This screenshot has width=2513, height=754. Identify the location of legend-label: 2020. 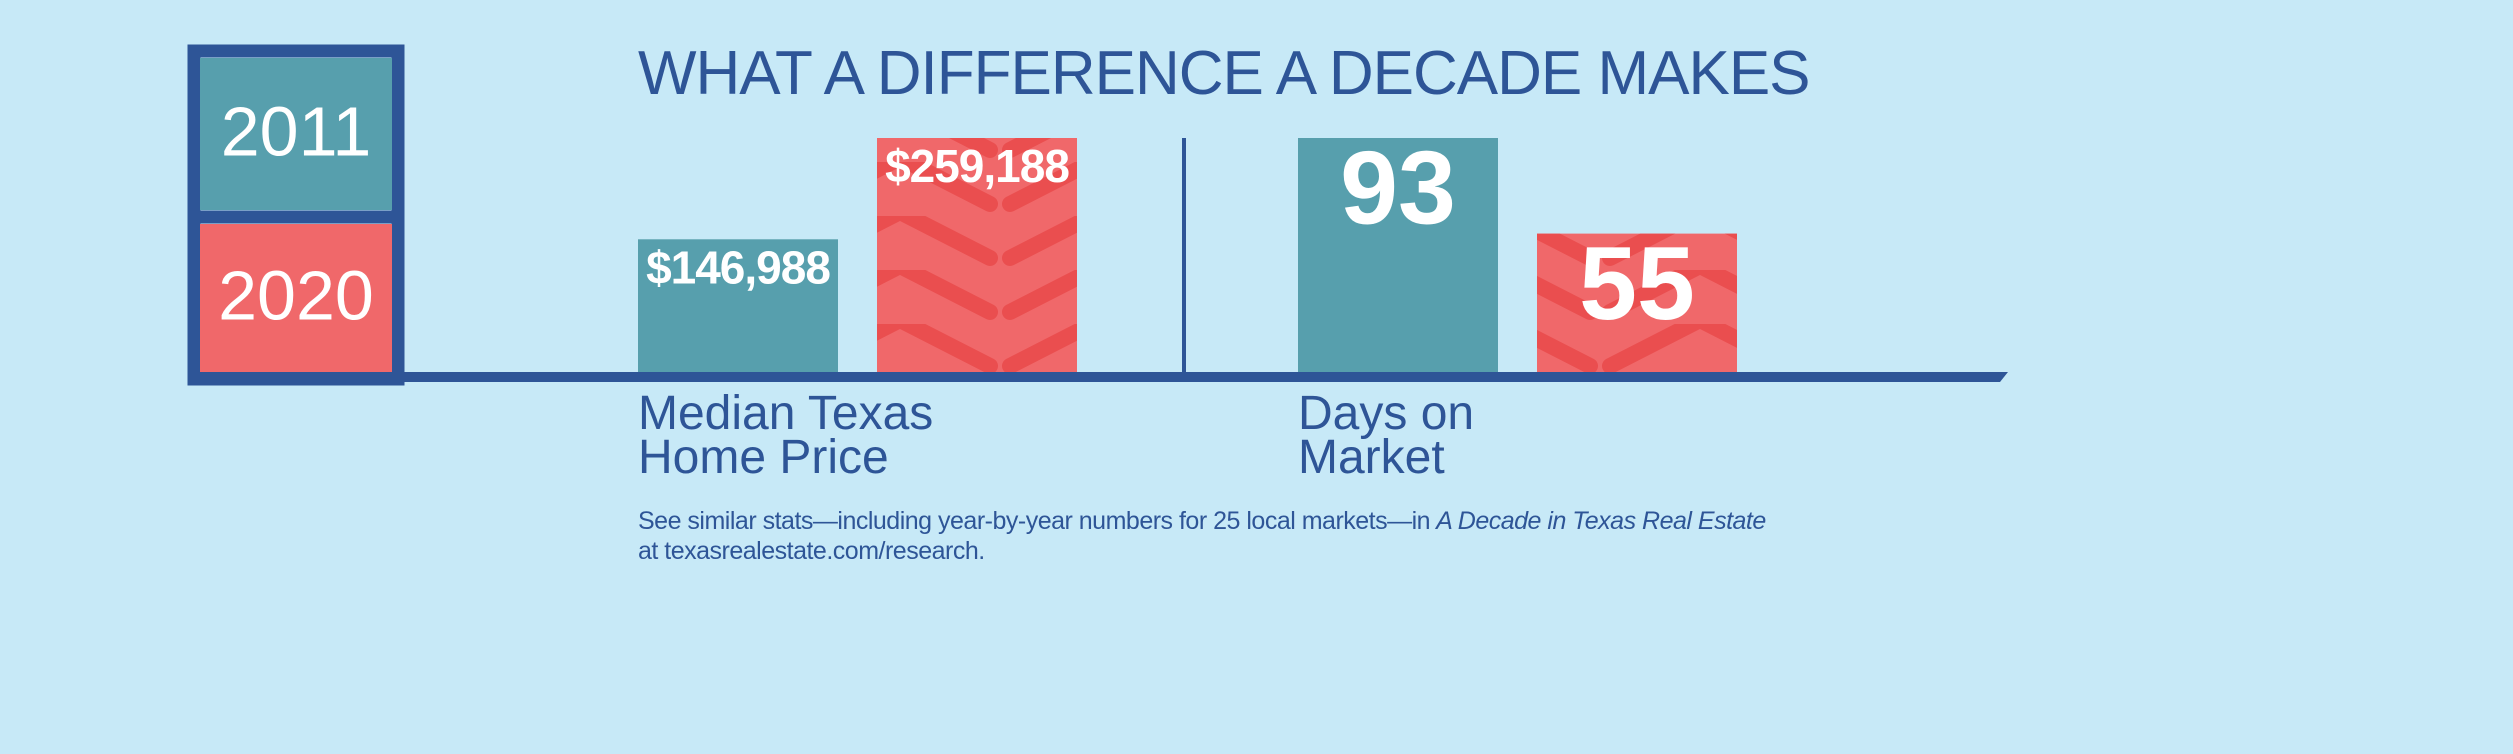
(296, 295).